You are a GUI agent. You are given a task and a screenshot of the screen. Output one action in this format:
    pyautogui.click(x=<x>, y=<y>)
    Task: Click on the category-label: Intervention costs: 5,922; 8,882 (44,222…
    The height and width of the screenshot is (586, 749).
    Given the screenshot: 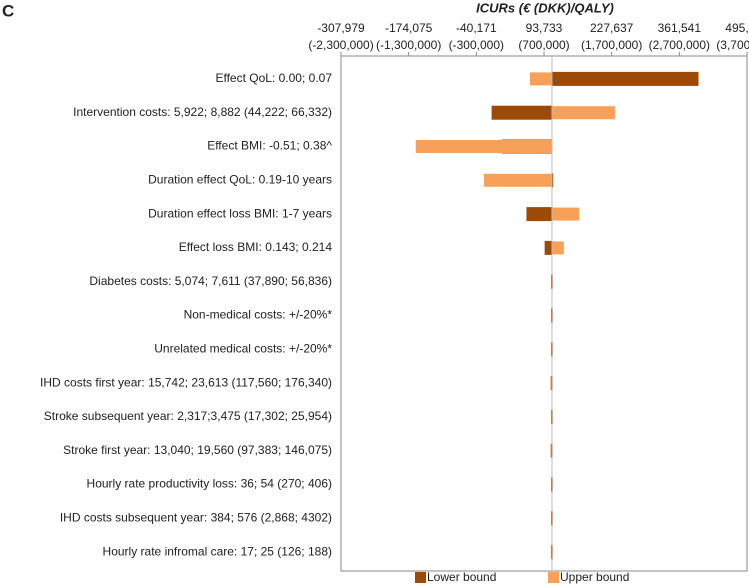 What is the action you would take?
    pyautogui.click(x=202, y=112)
    